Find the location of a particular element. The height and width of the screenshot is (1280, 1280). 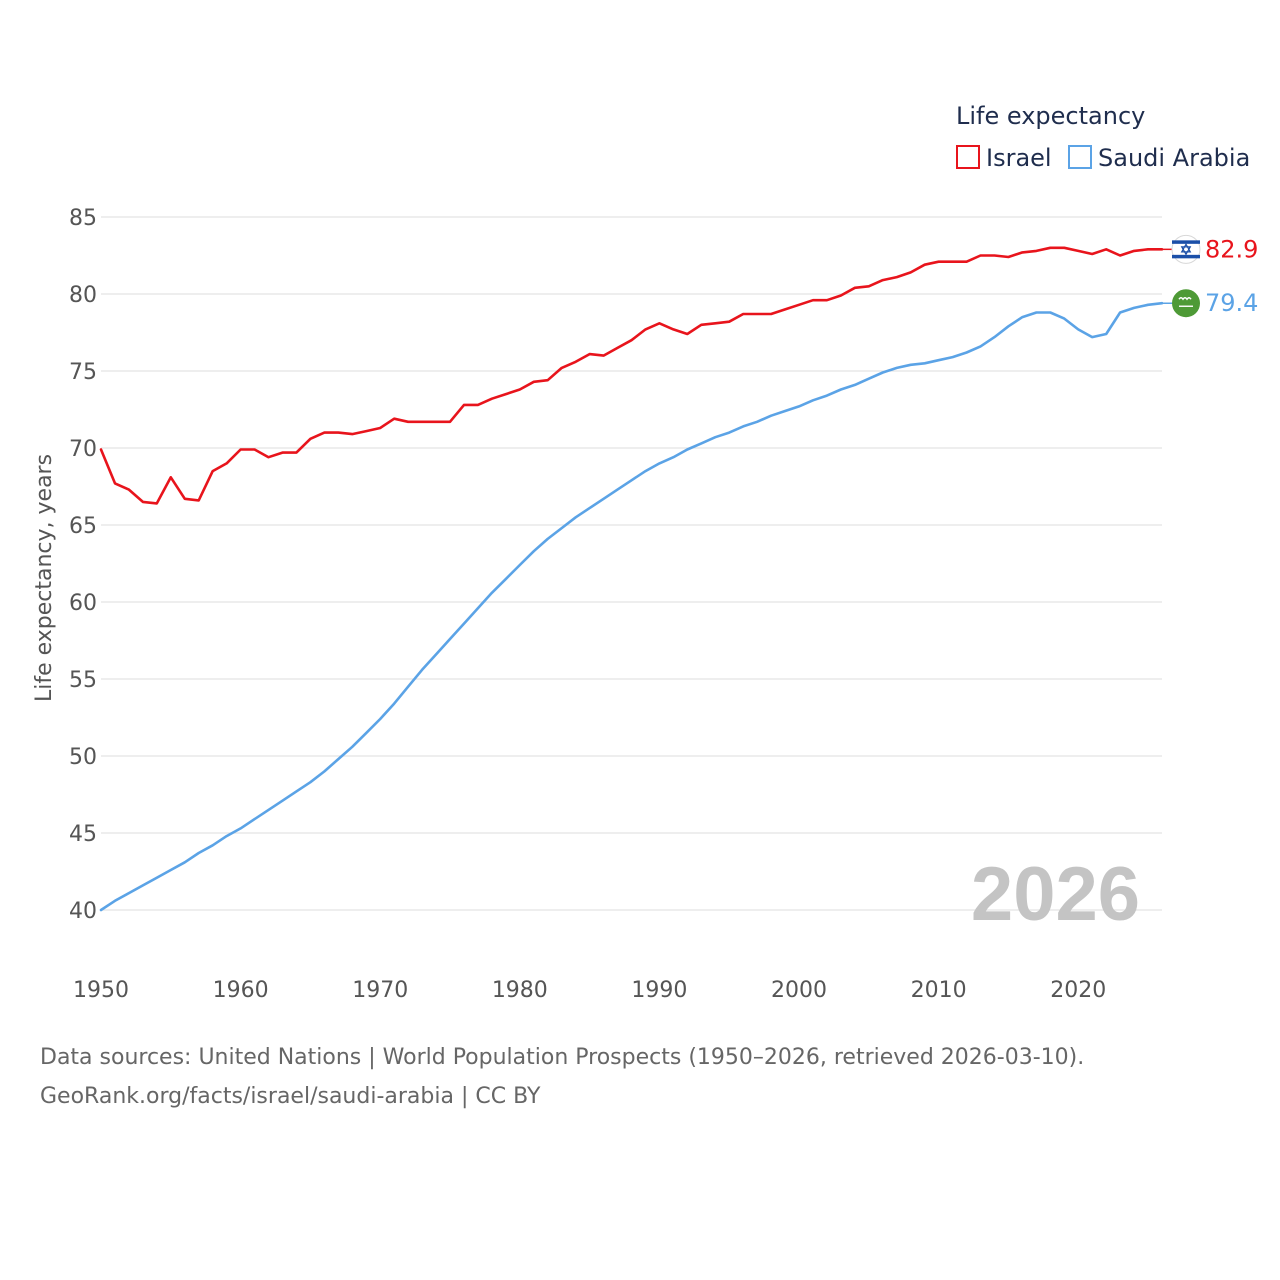

saudi-arabia-flag-icon is located at coordinates (1186, 303).